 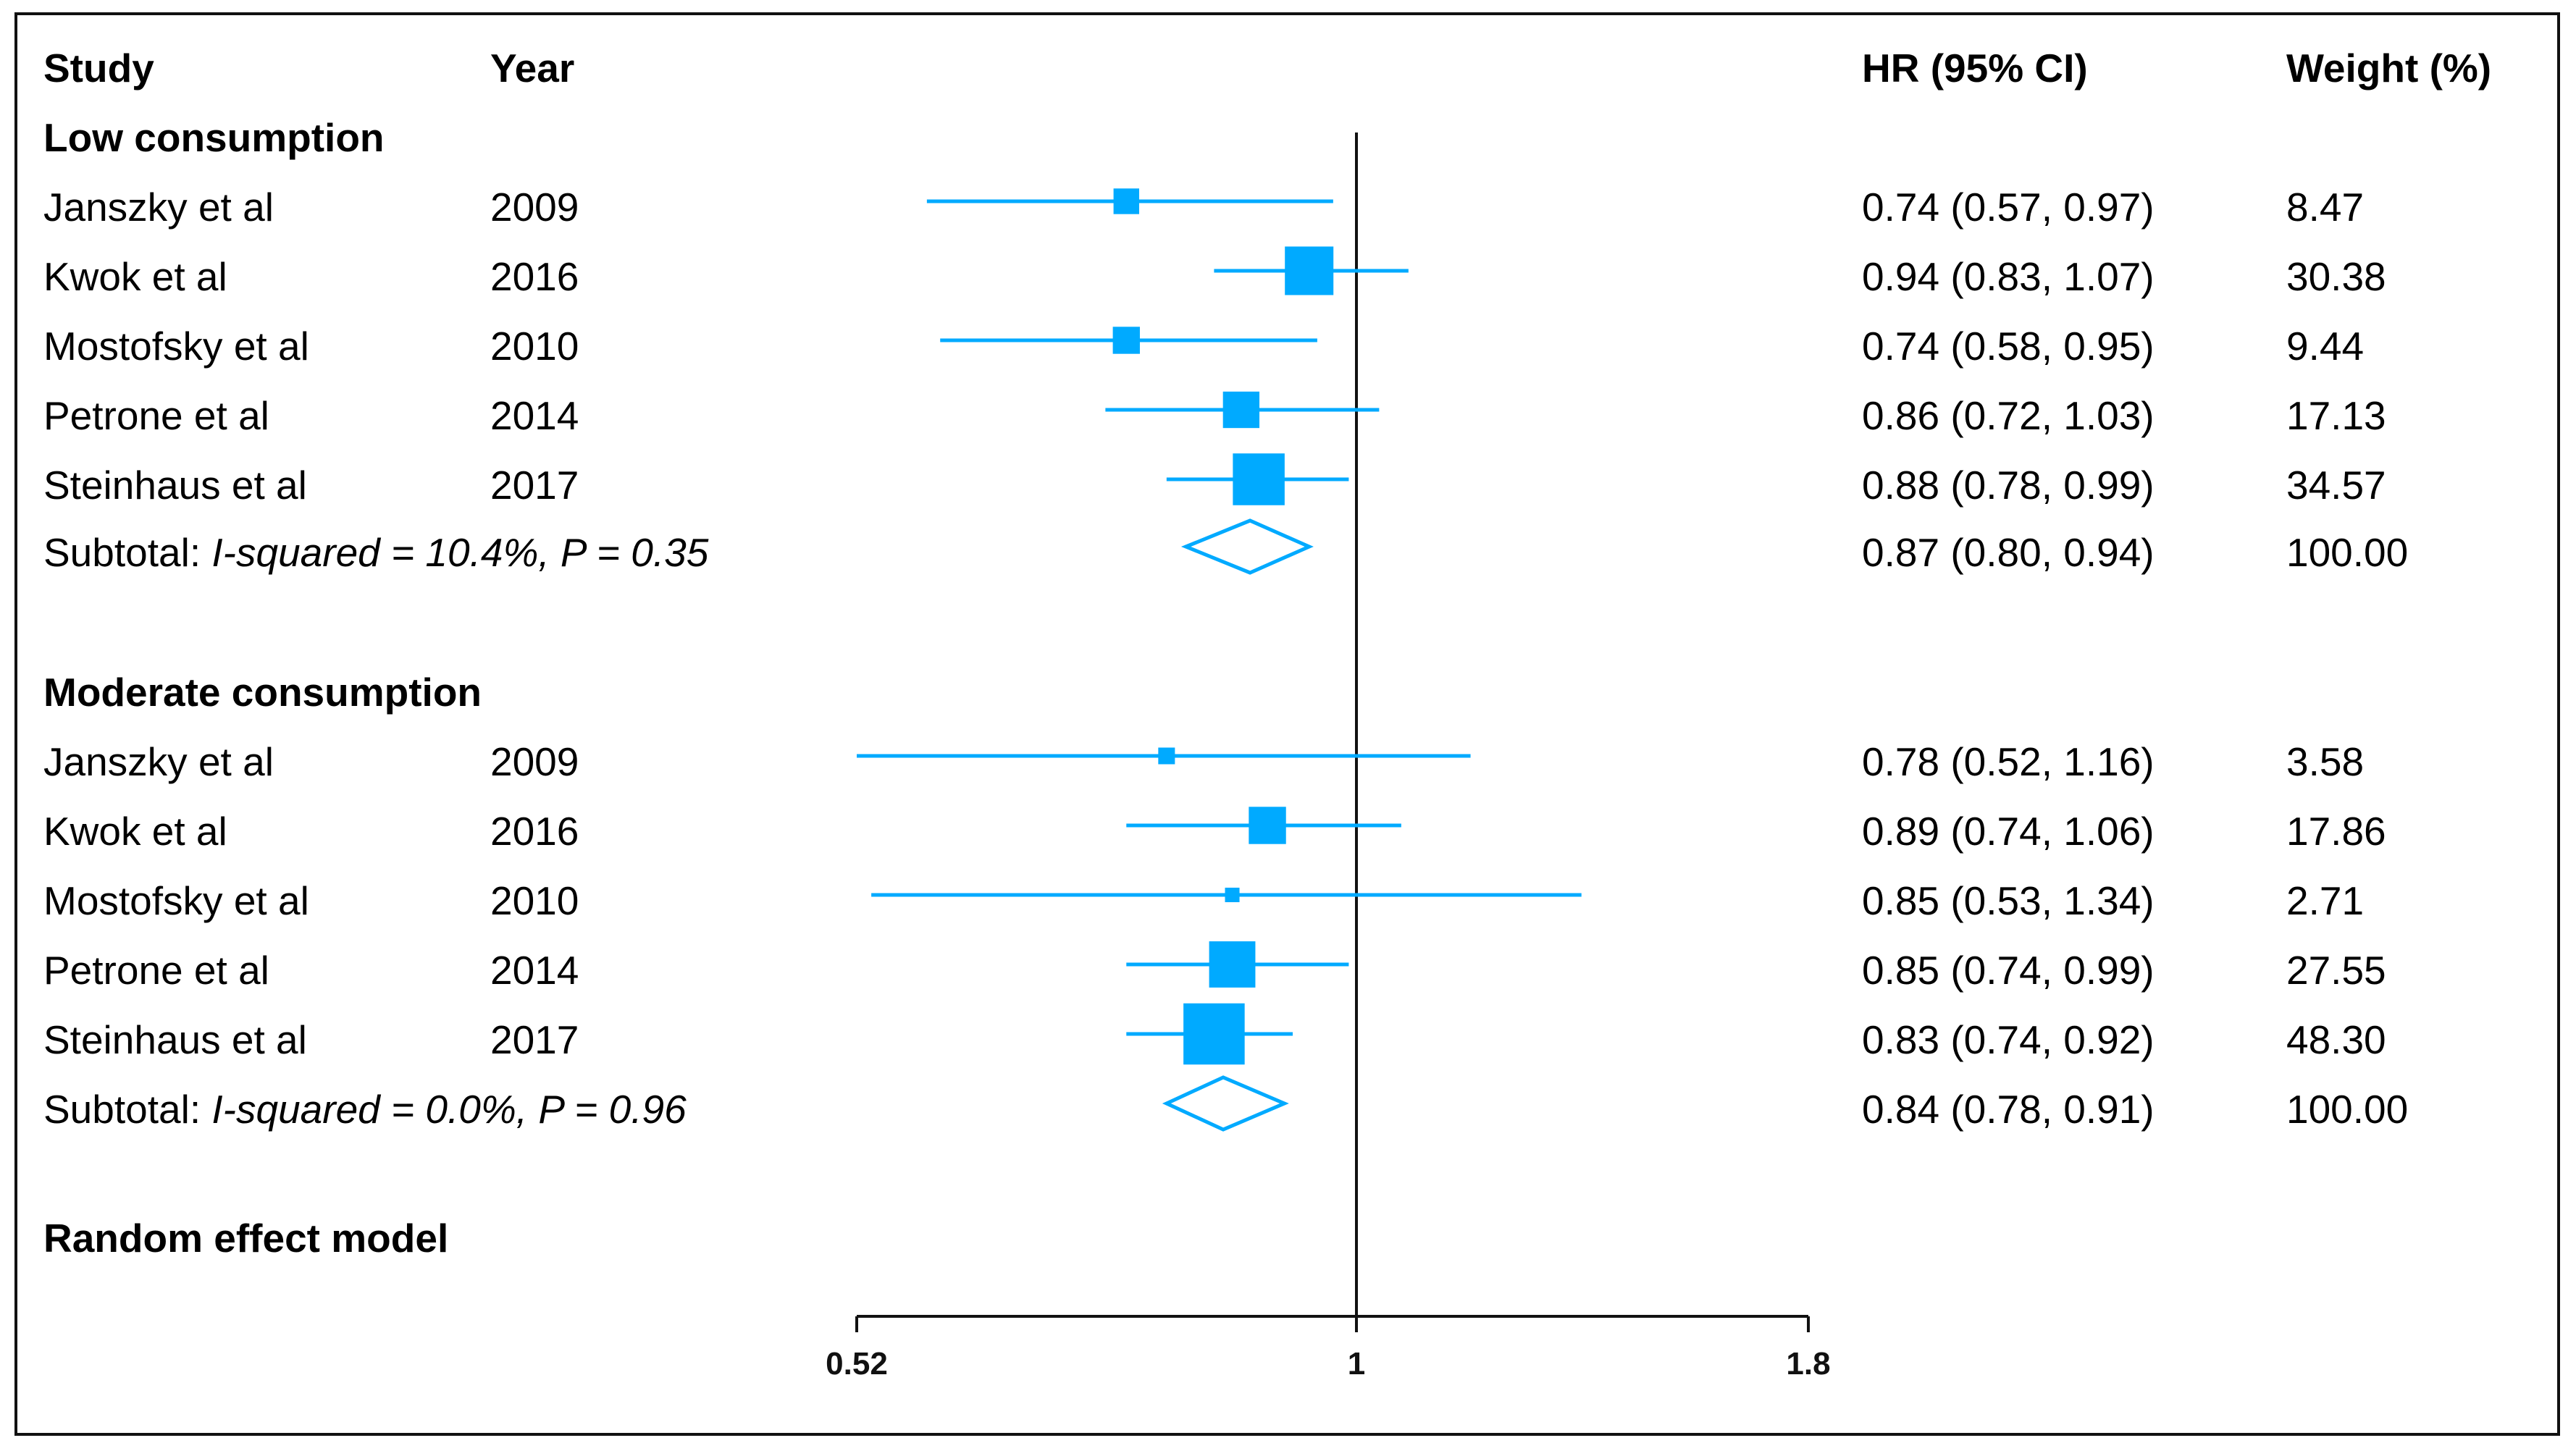 I want to click on header-hr: HR (95% CI), so click(x=1975, y=68).